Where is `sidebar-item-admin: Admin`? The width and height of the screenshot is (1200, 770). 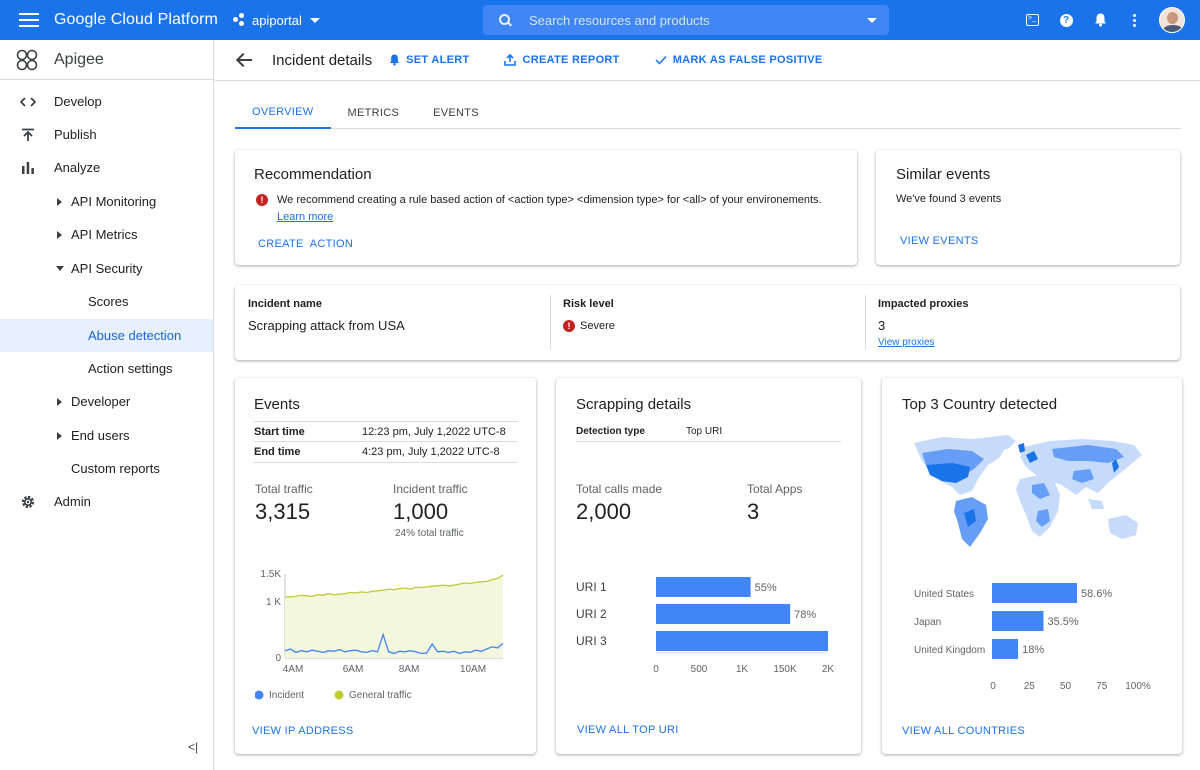 sidebar-item-admin: Admin is located at coordinates (106, 501).